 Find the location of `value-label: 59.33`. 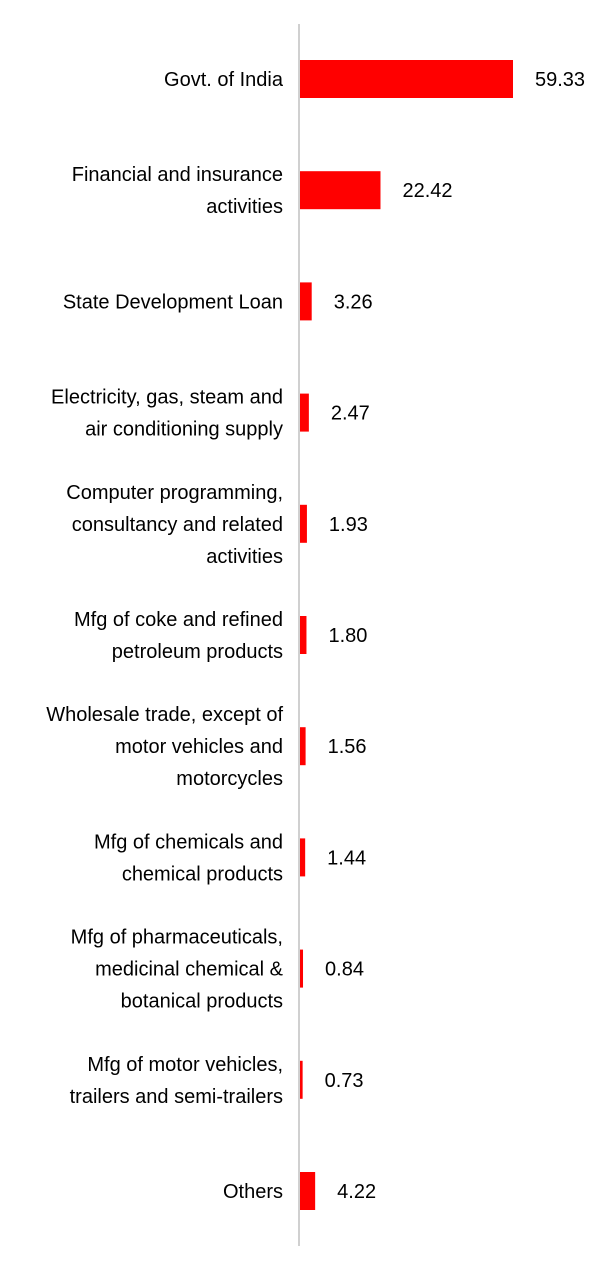

value-label: 59.33 is located at coordinates (560, 80).